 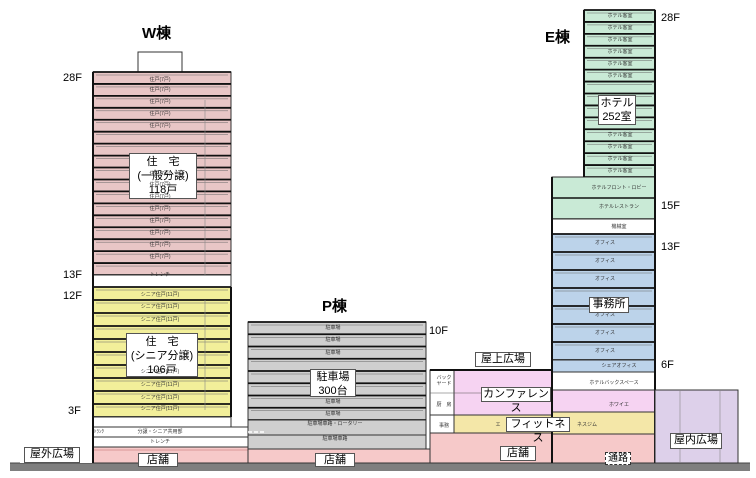 I want to click on w-senior-box-line3: 106戸, so click(x=162, y=369).